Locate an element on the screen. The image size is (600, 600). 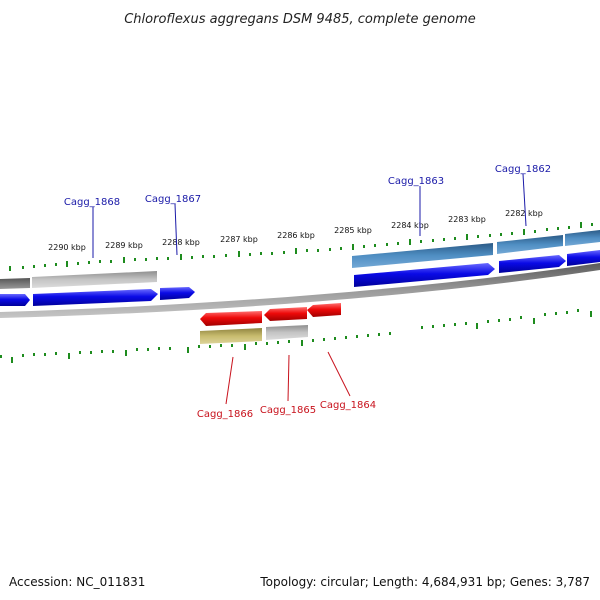
reverse-feature-track is located at coordinates (254, 334).